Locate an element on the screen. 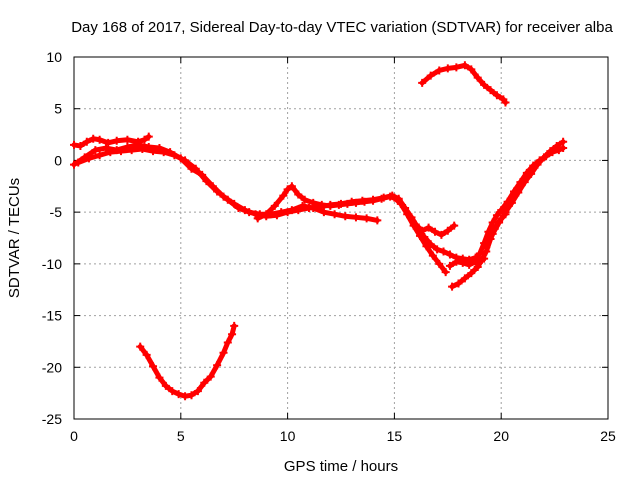 The image size is (640, 480). y-tick-label: -20 is located at coordinates (52, 367).